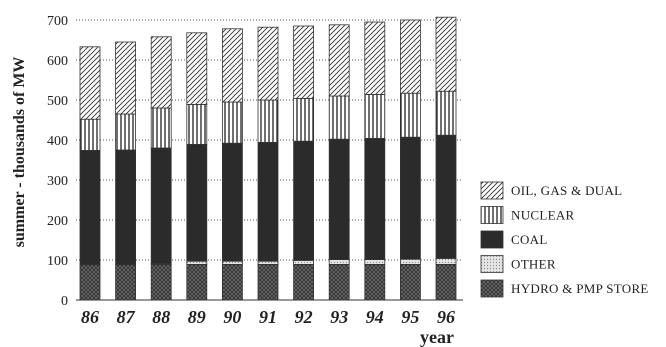 Image resolution: width=666 pixels, height=347 pixels. I want to click on legend-label: OIL, GAS & DUAL, so click(566, 190).